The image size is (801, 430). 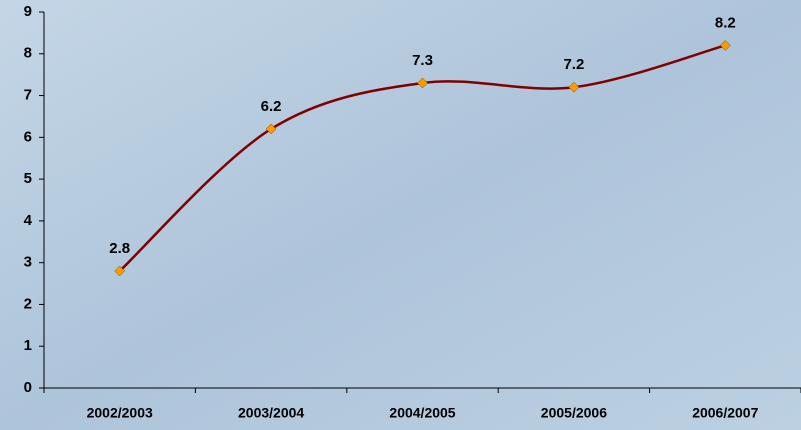 What do you see at coordinates (725, 413) in the screenshot?
I see `x-tick-label: 2006/2007` at bounding box center [725, 413].